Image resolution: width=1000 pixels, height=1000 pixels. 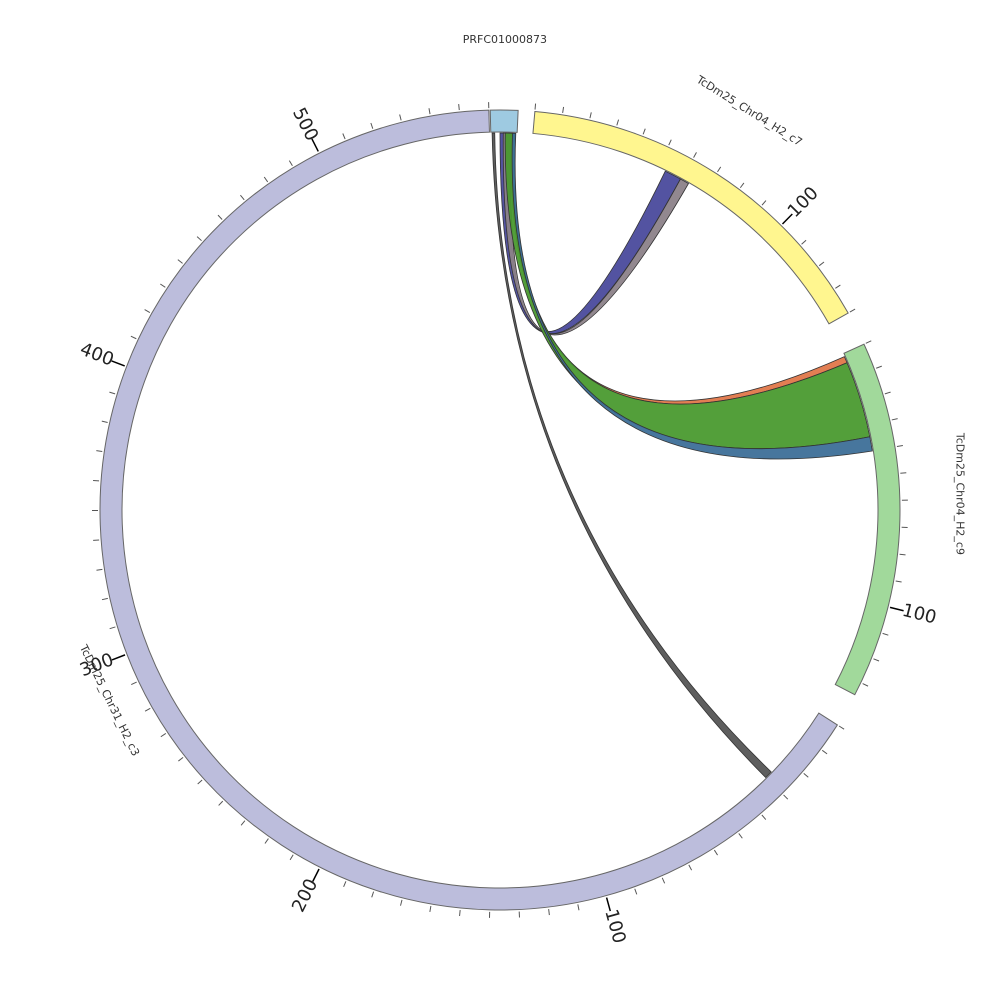 I want to click on segment-TcDm25_Chr04_H2_c7, so click(x=690, y=217).